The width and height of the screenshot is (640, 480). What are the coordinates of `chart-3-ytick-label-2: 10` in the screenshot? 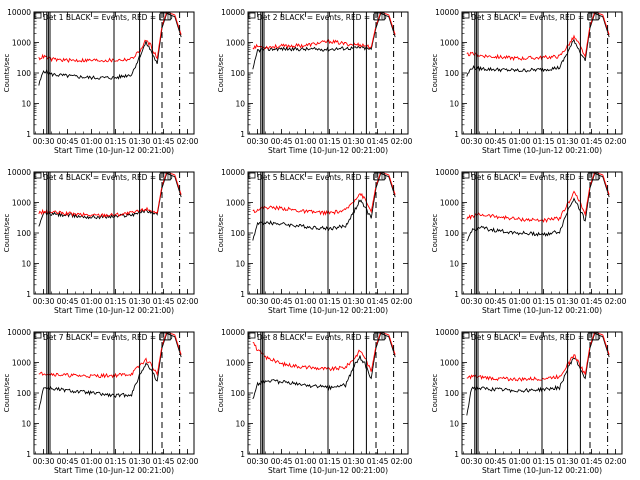 It's located at (454, 104).